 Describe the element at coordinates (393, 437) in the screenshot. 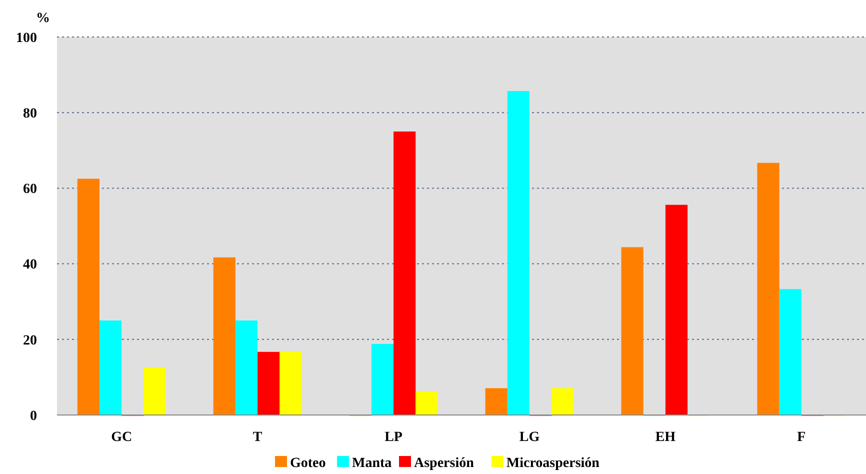

I see `x-tick-label: LP` at that location.